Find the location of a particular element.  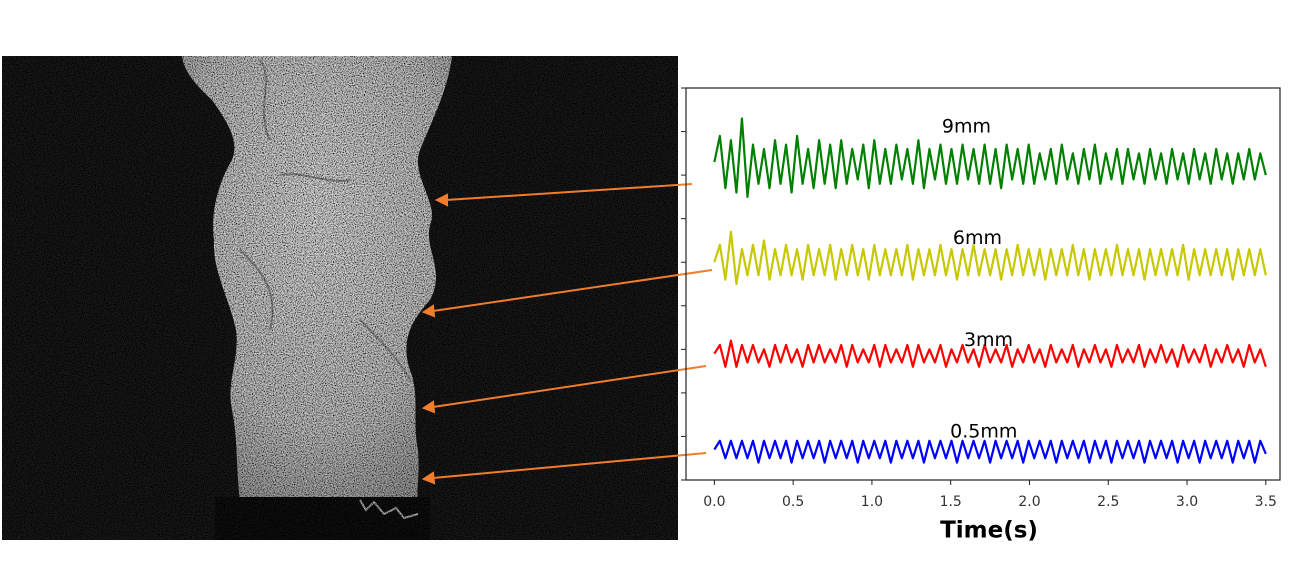

nozzle-edge is located at coordinates (389, 509).